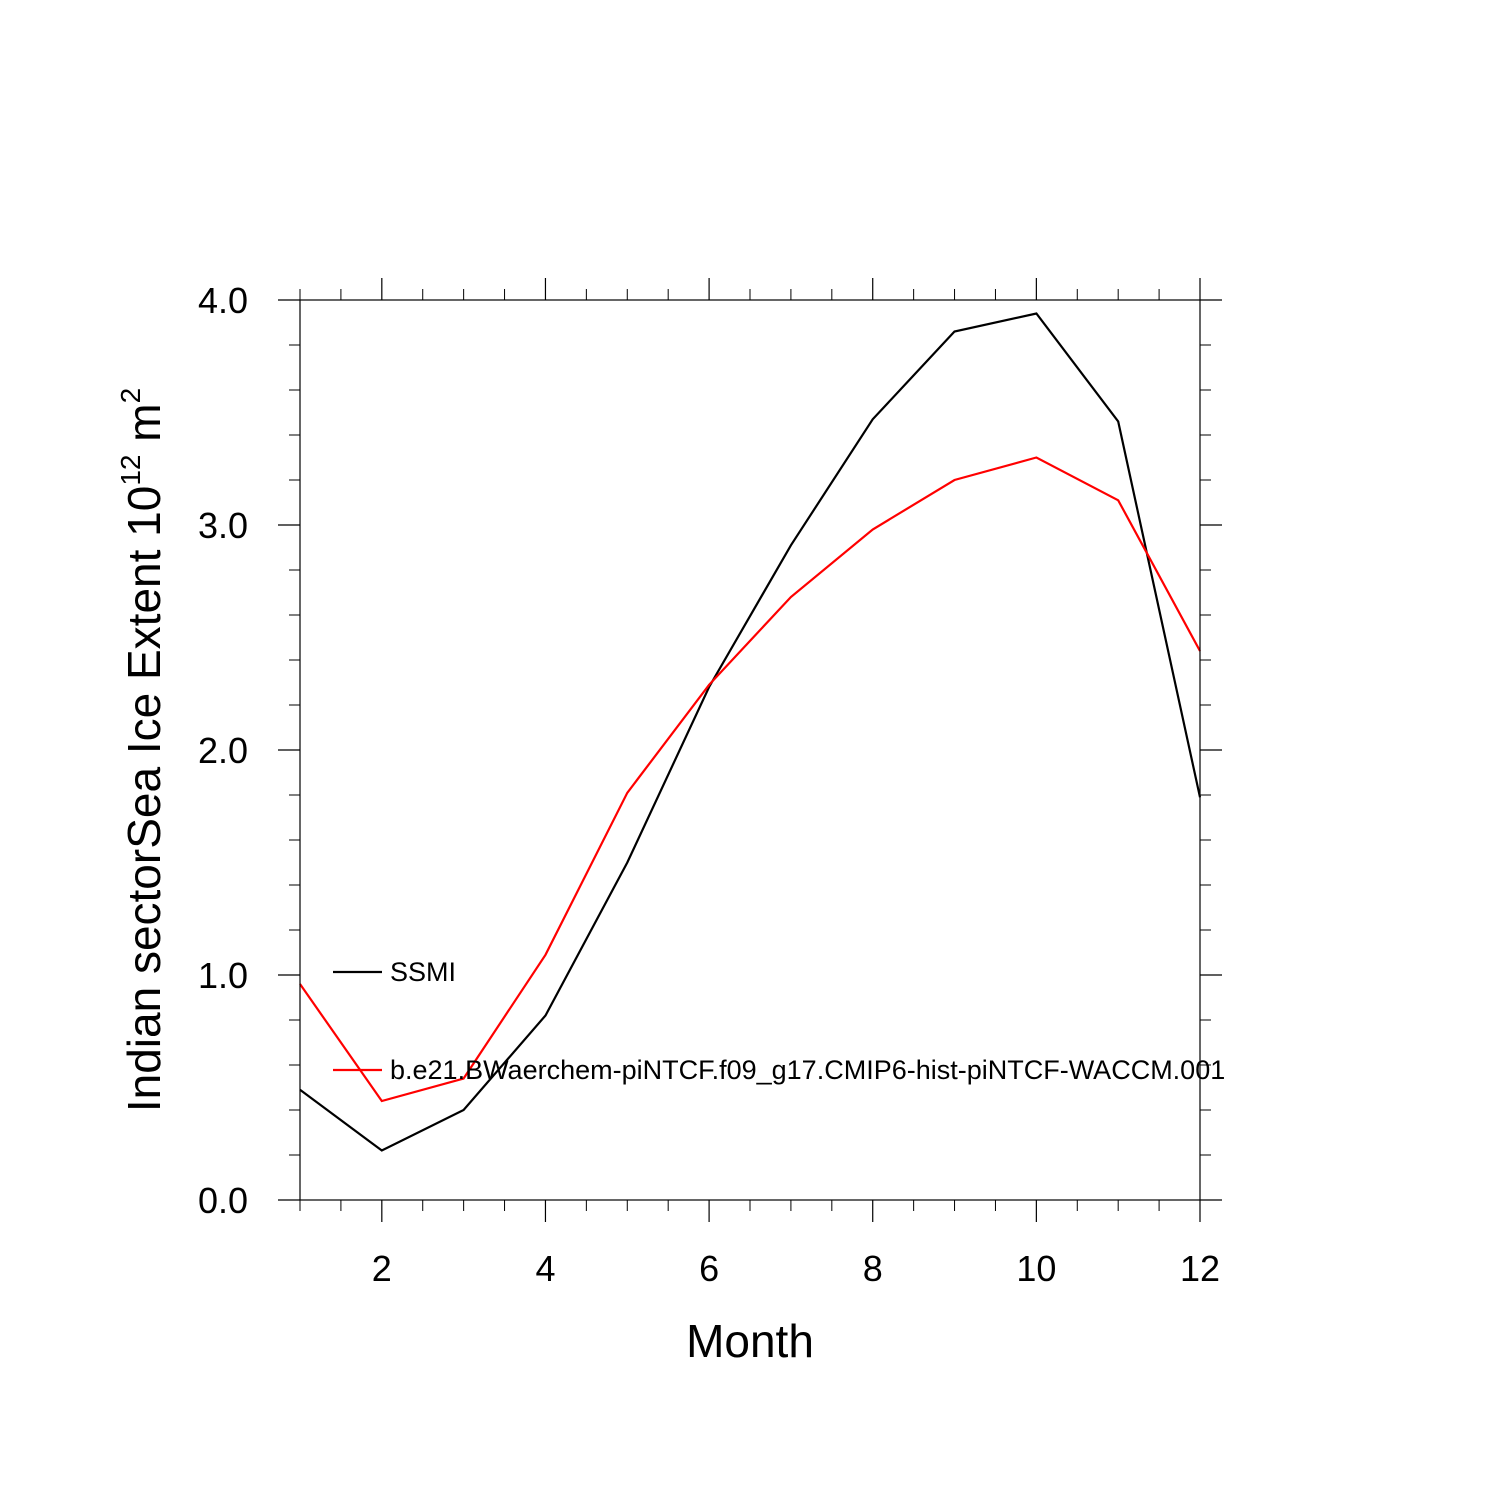 The height and width of the screenshot is (1505, 1500). Describe the element at coordinates (709, 1268) in the screenshot. I see `x-tick-label: 6` at that location.